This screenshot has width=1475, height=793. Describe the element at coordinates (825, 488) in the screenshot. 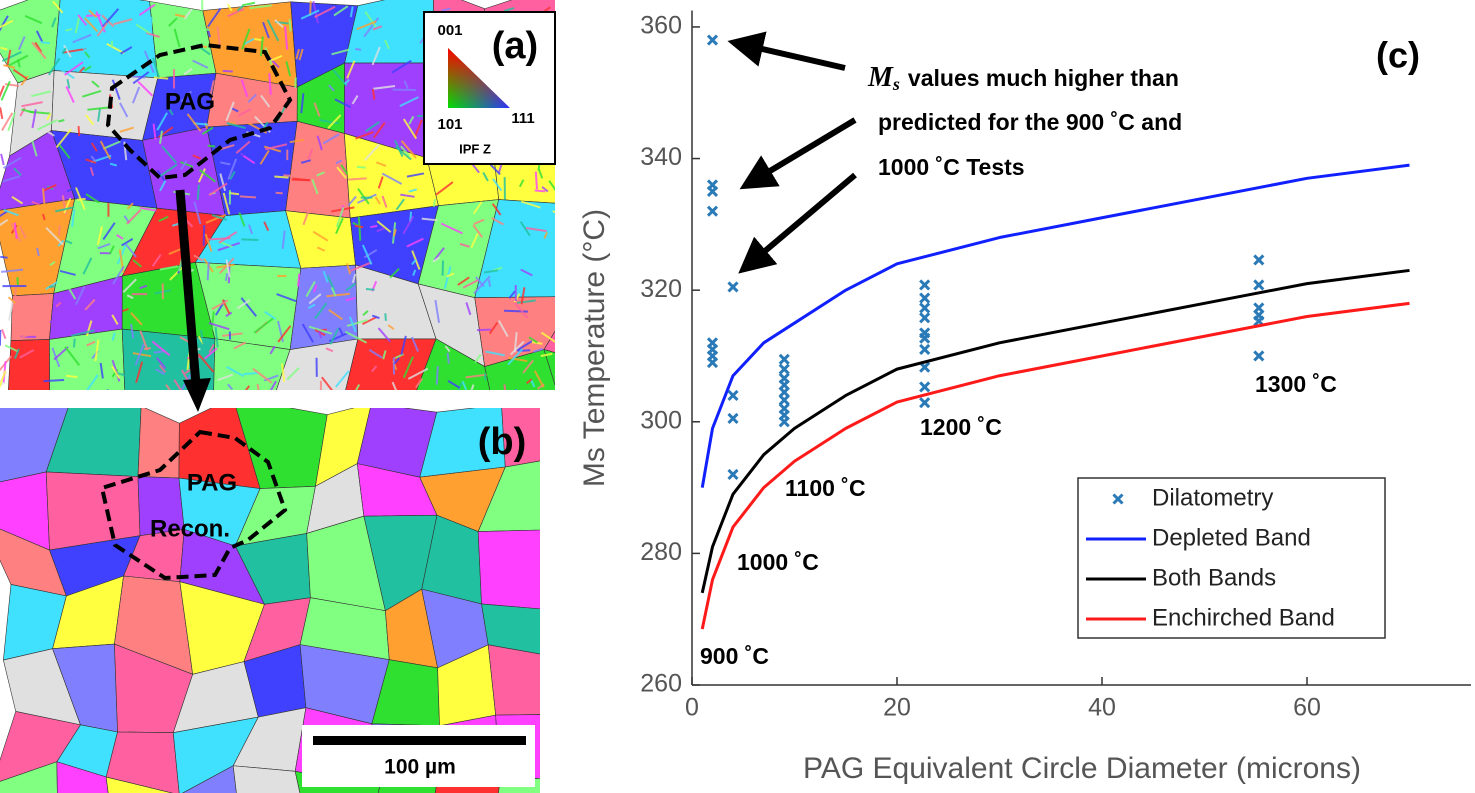

I see `annotation: 1100 ˚C` at that location.